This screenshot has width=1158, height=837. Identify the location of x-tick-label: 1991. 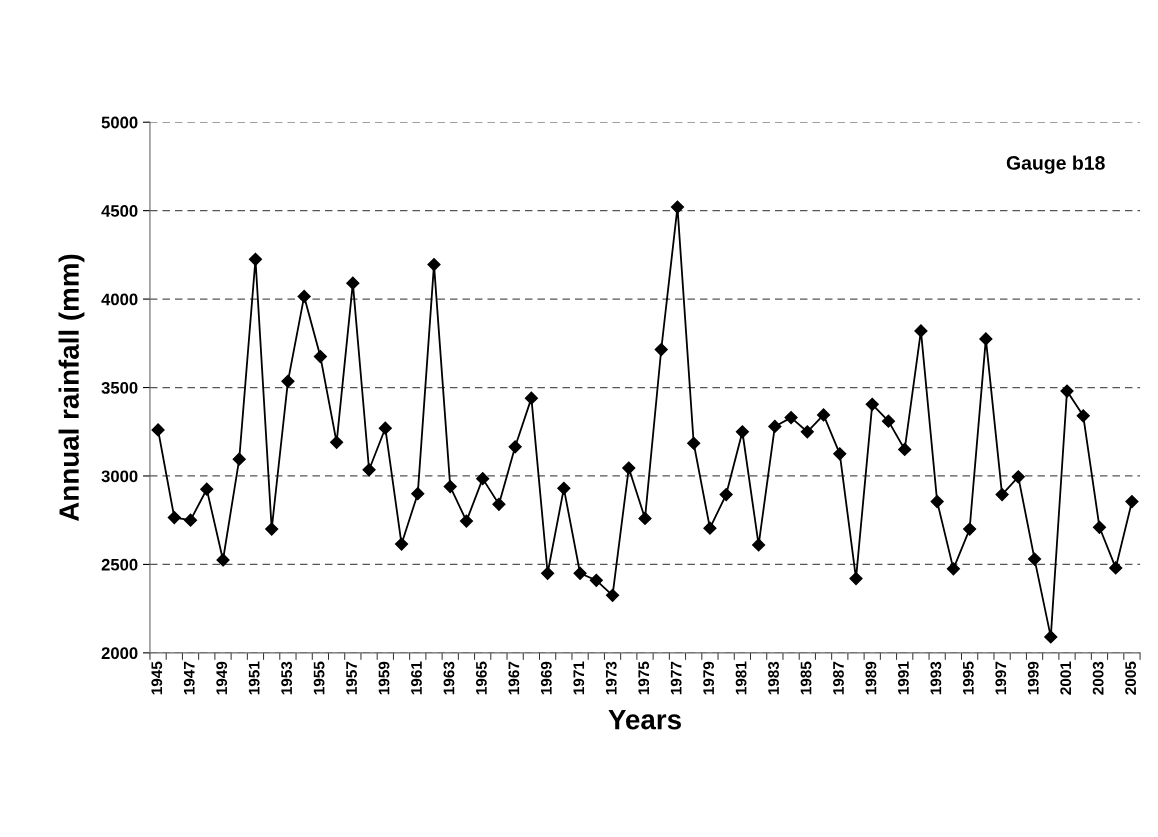
(903, 678).